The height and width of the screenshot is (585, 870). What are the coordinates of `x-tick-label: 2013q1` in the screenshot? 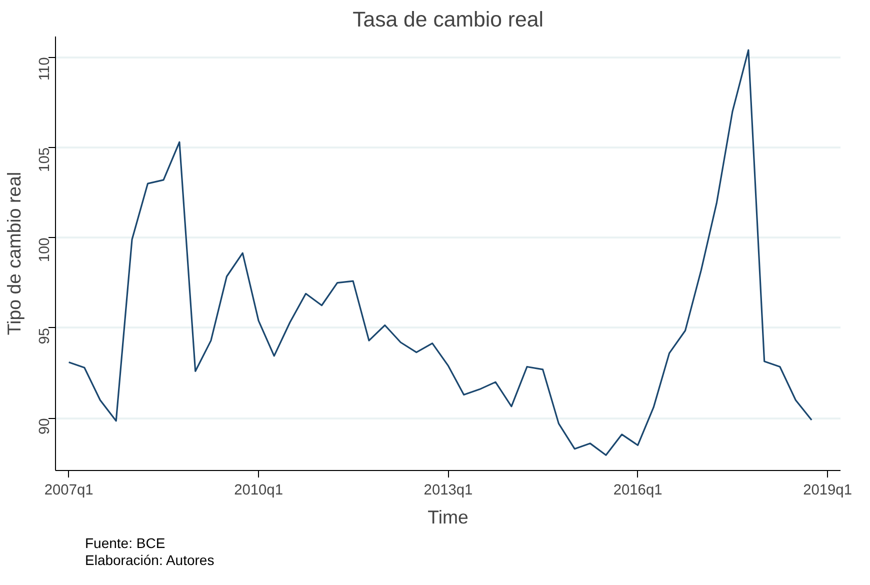 It's located at (448, 490).